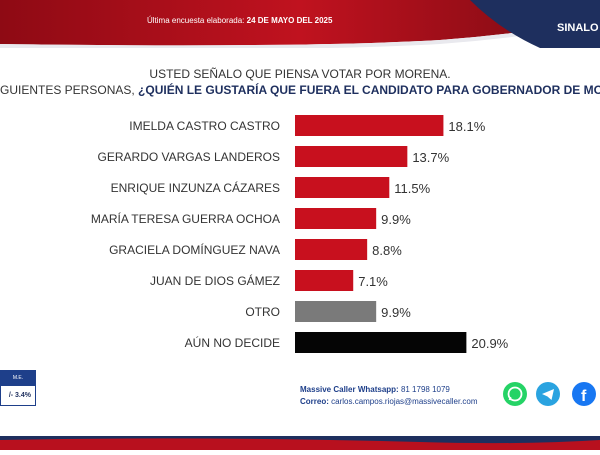  What do you see at coordinates (387, 250) in the screenshot?
I see `value-label: 8.8%` at bounding box center [387, 250].